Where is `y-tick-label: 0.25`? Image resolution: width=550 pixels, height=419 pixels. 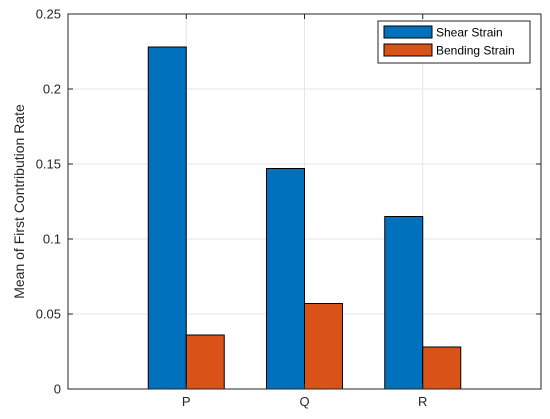
y-tick-label: 0.25 is located at coordinates (48, 14).